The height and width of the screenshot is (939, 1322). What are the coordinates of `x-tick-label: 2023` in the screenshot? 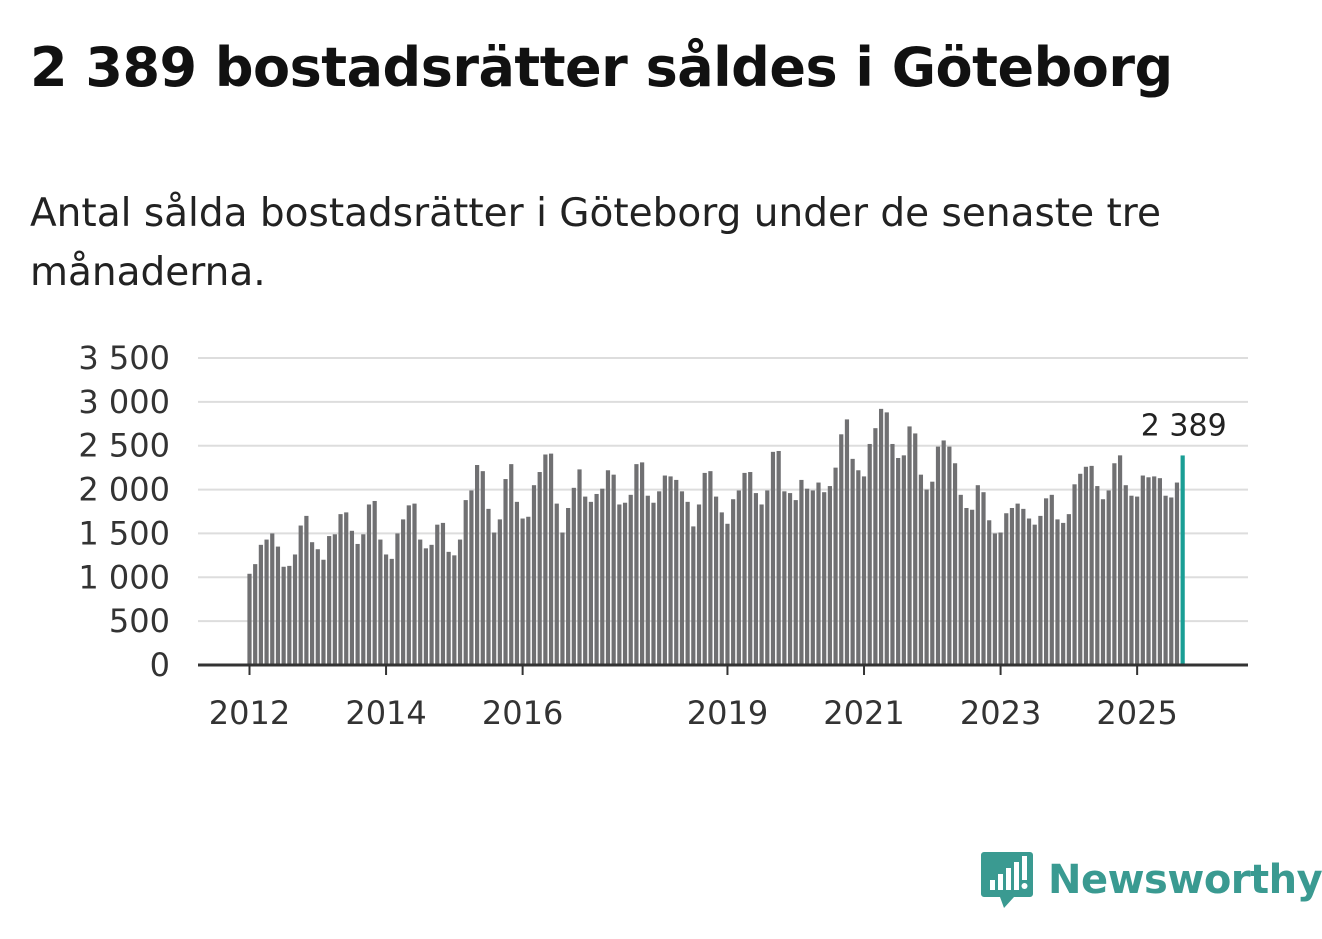 It's located at (1000, 712).